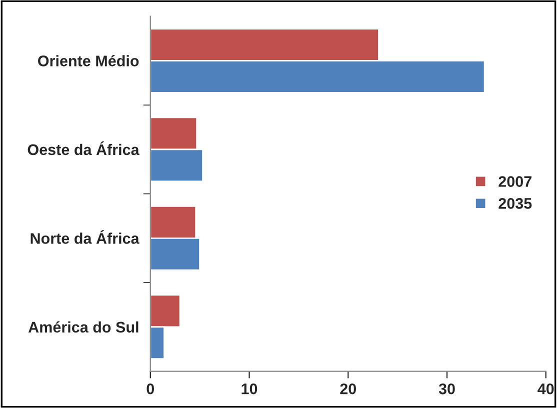 This screenshot has width=557, height=408. What do you see at coordinates (446, 388) in the screenshot?
I see `x-tick-label: 30` at bounding box center [446, 388].